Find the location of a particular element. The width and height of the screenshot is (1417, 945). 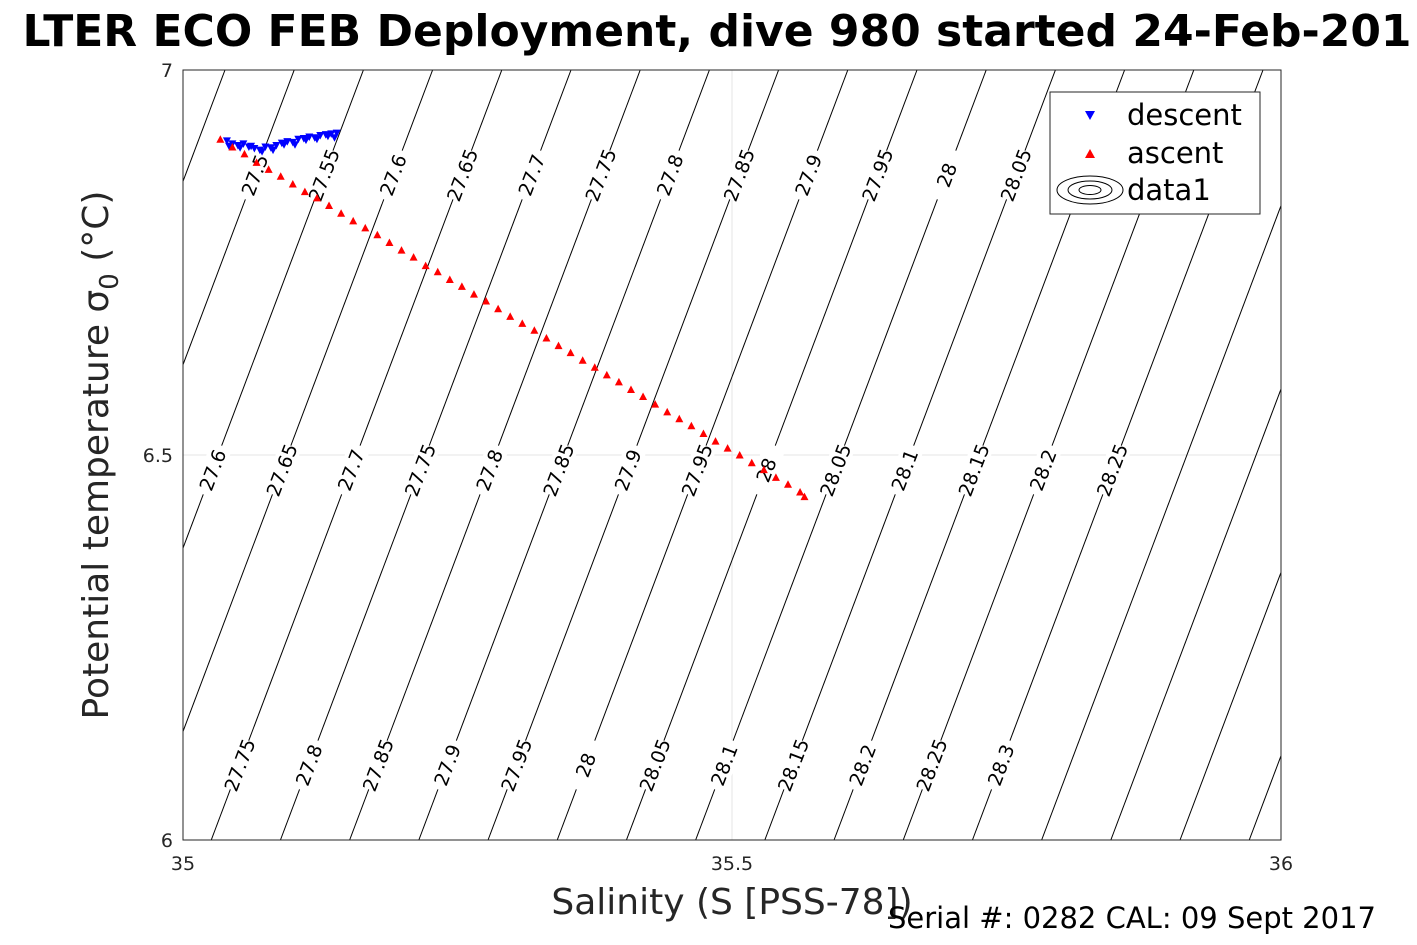

y-tick-label: 6 is located at coordinates (167, 841).